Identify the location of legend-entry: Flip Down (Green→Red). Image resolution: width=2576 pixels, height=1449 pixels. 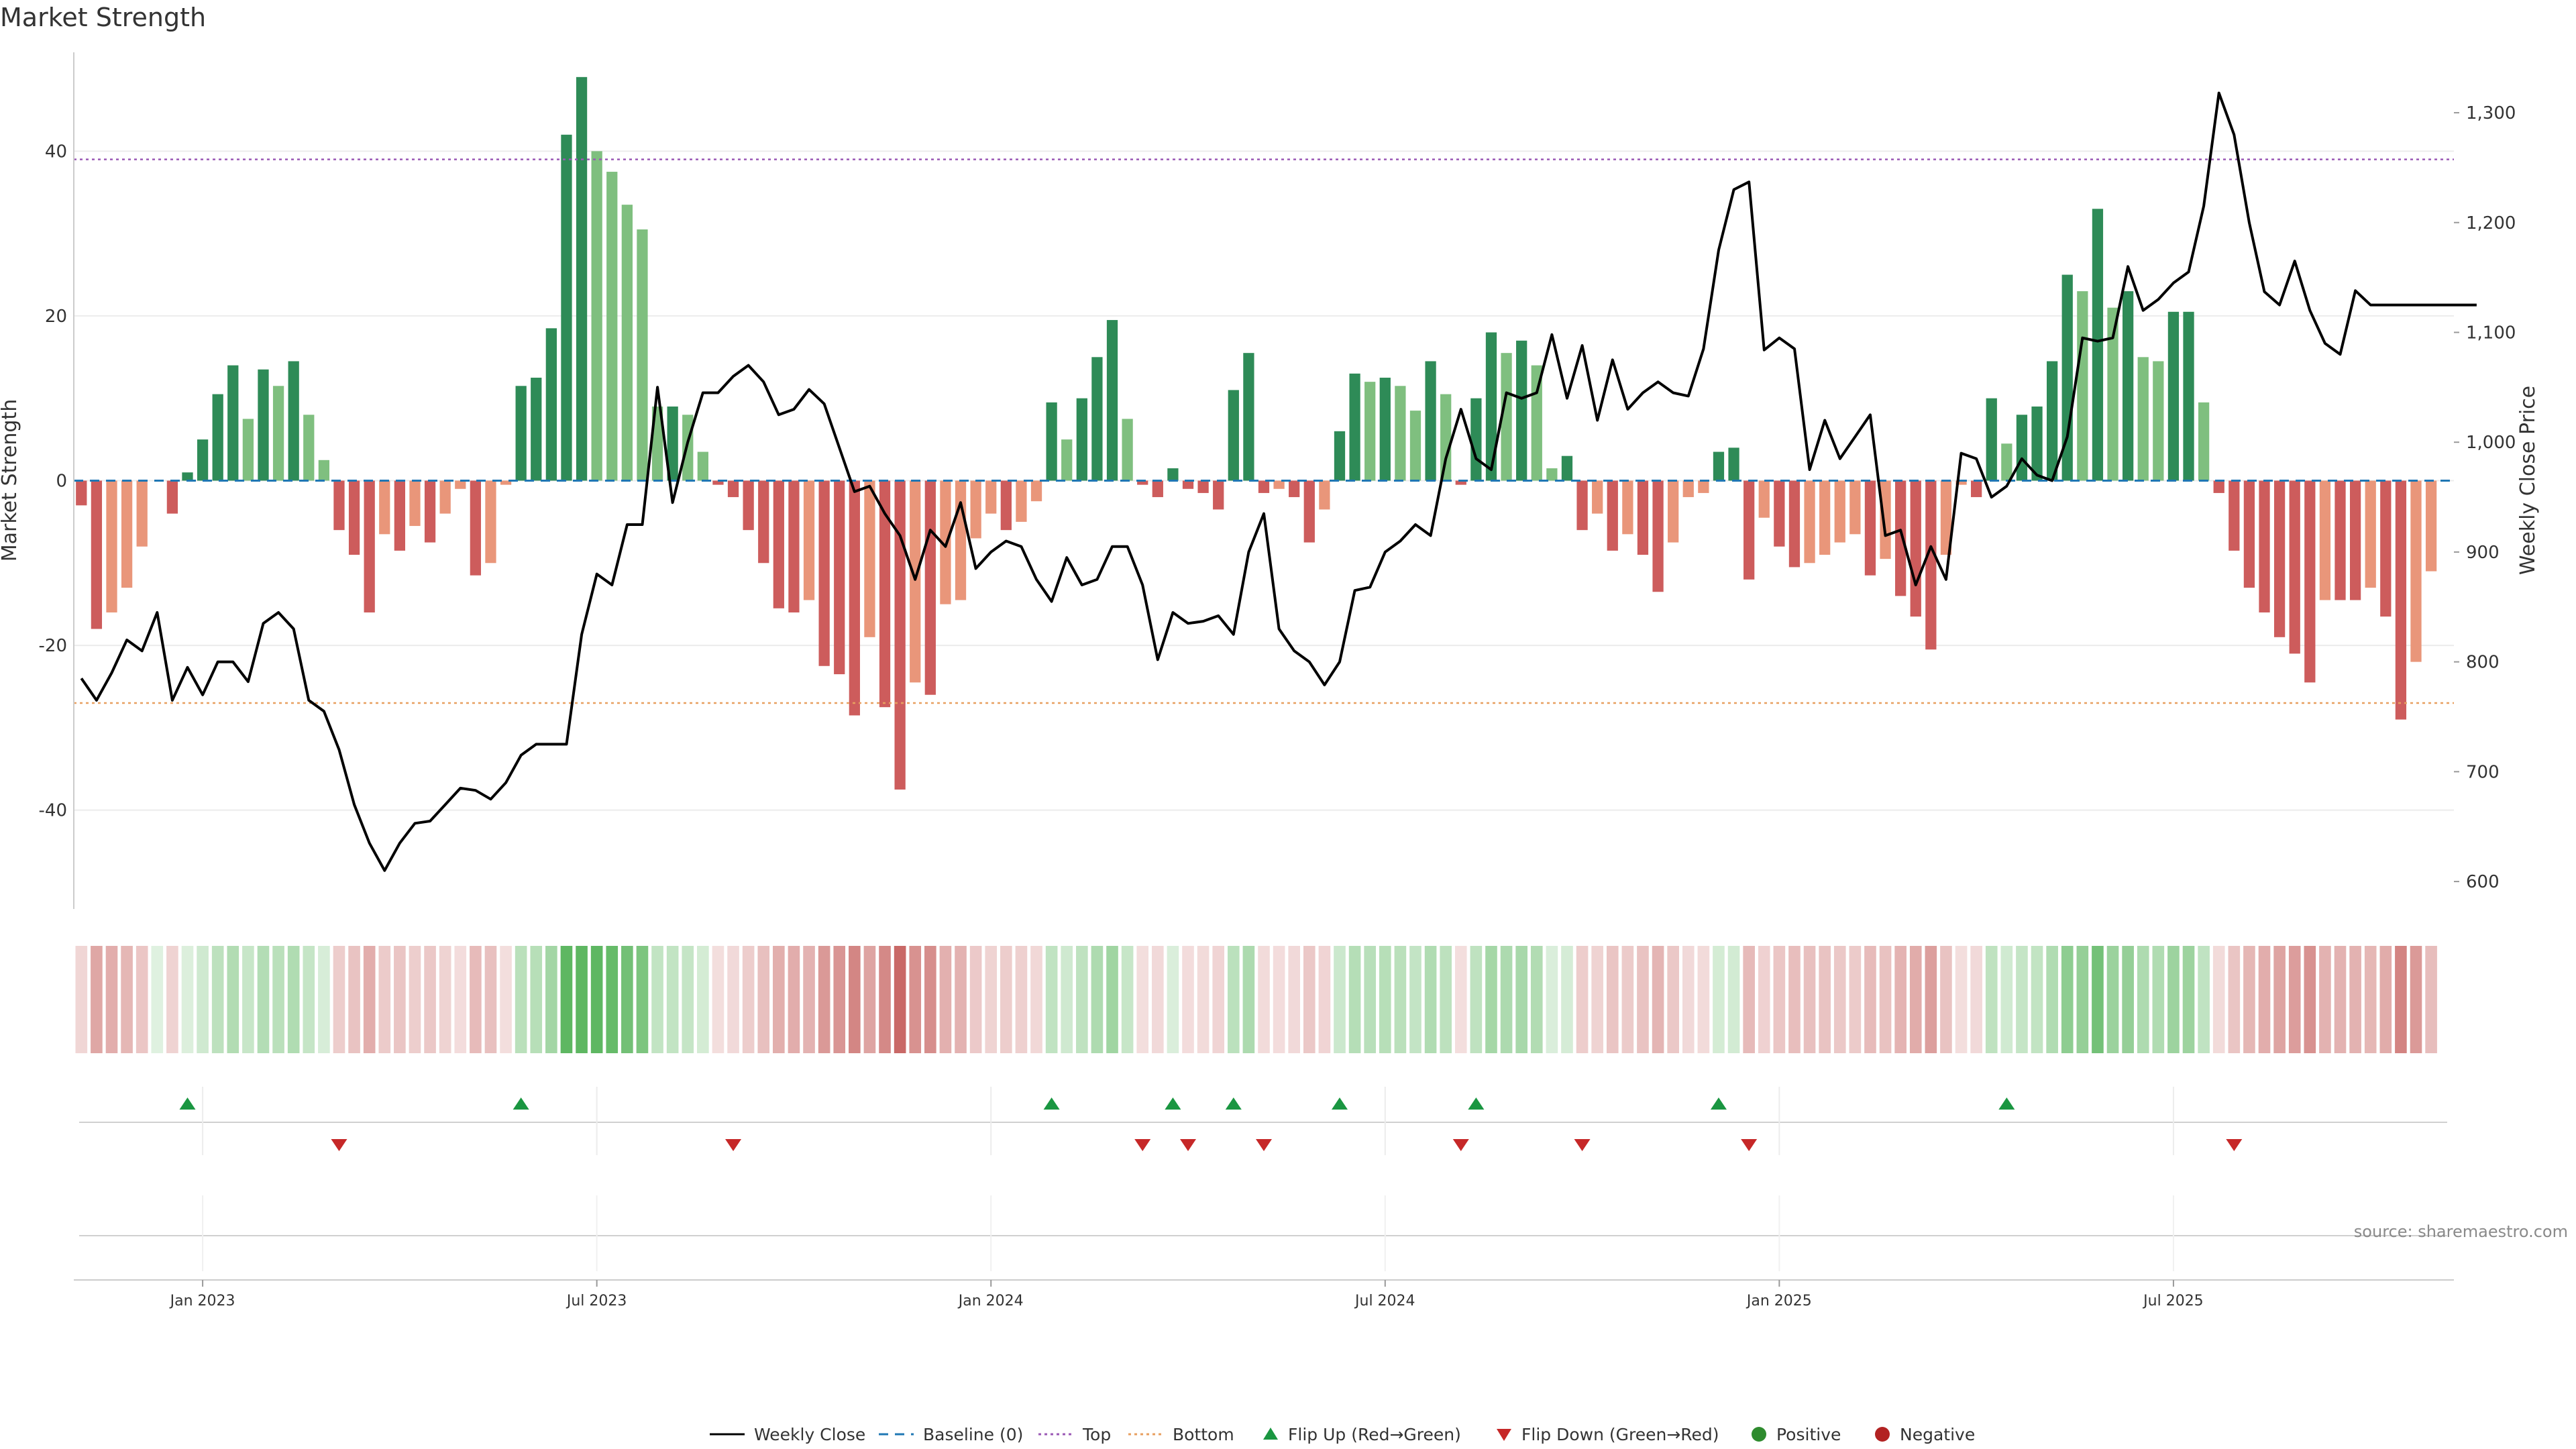
(1620, 1434).